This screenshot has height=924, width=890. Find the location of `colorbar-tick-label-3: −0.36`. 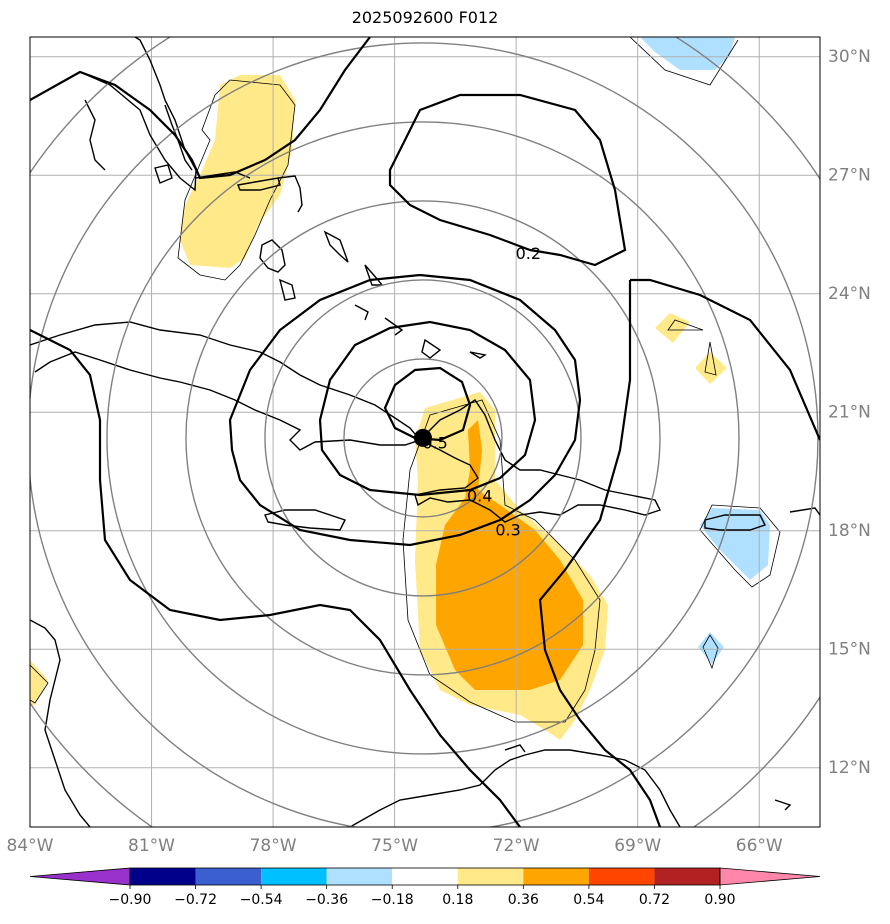

colorbar-tick-label-3: −0.36 is located at coordinates (326, 900).